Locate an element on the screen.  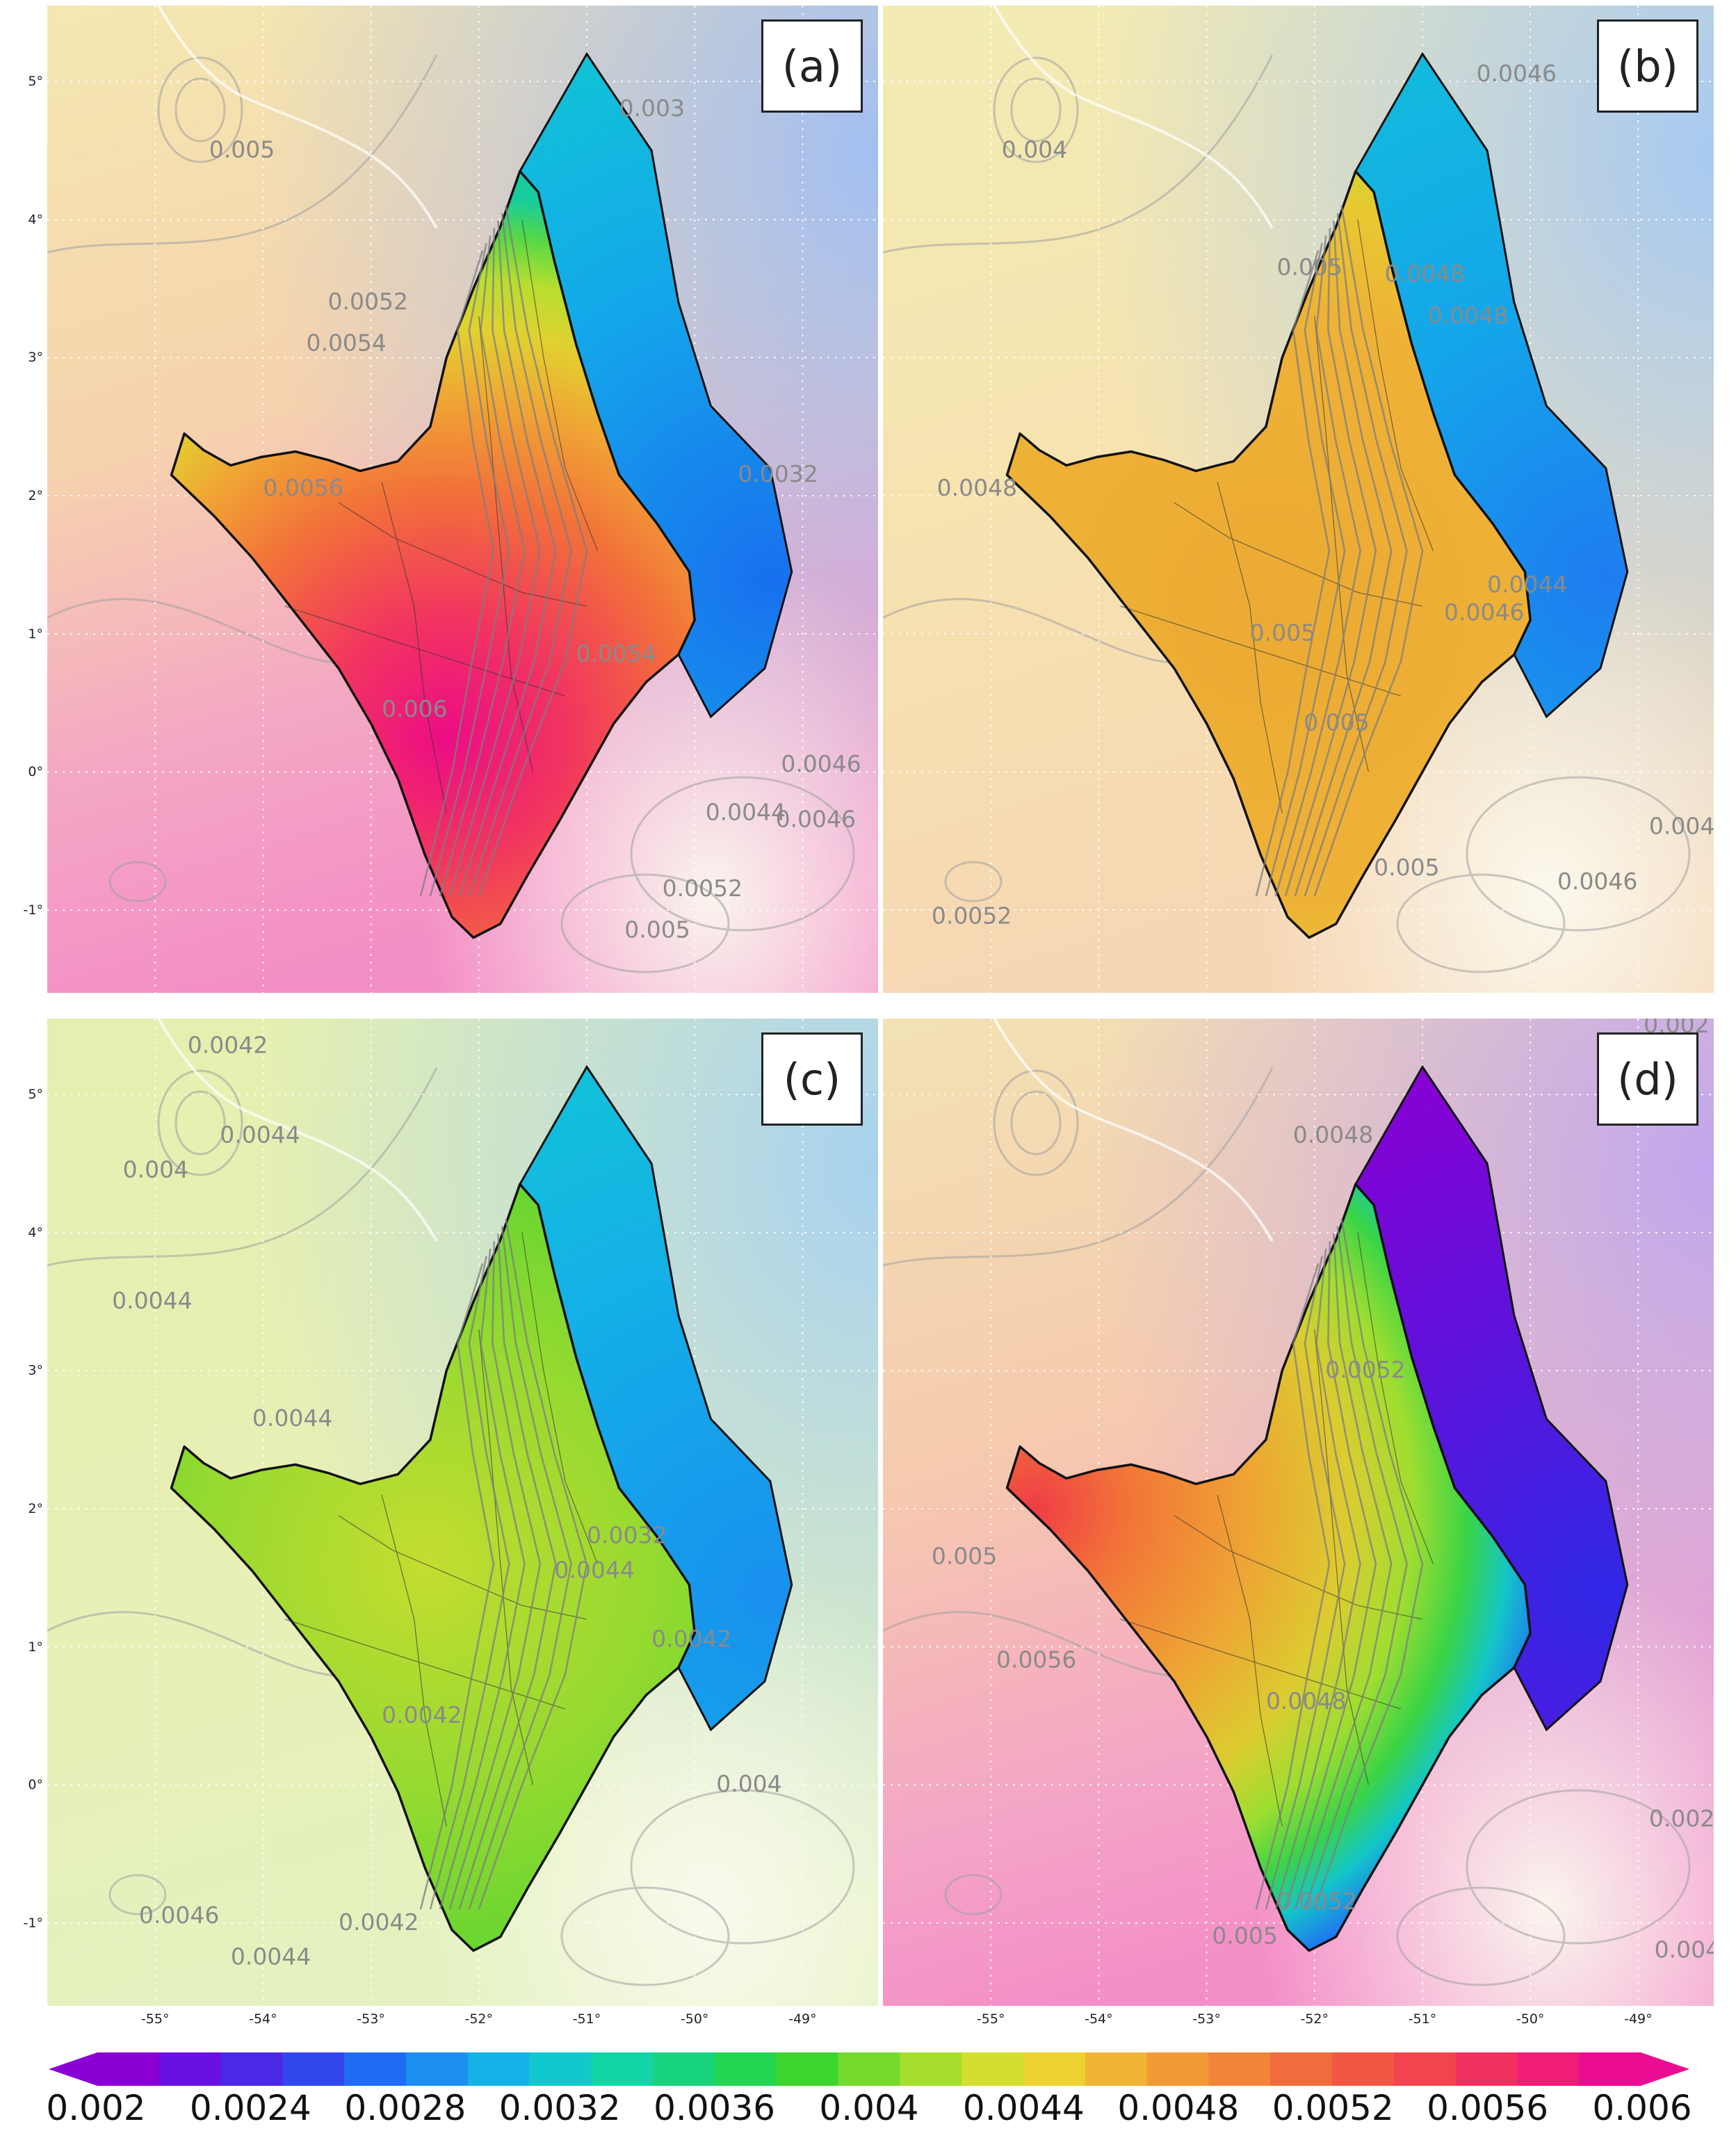
colorbar-tick-label: 0.0032 is located at coordinates (559, 2108).